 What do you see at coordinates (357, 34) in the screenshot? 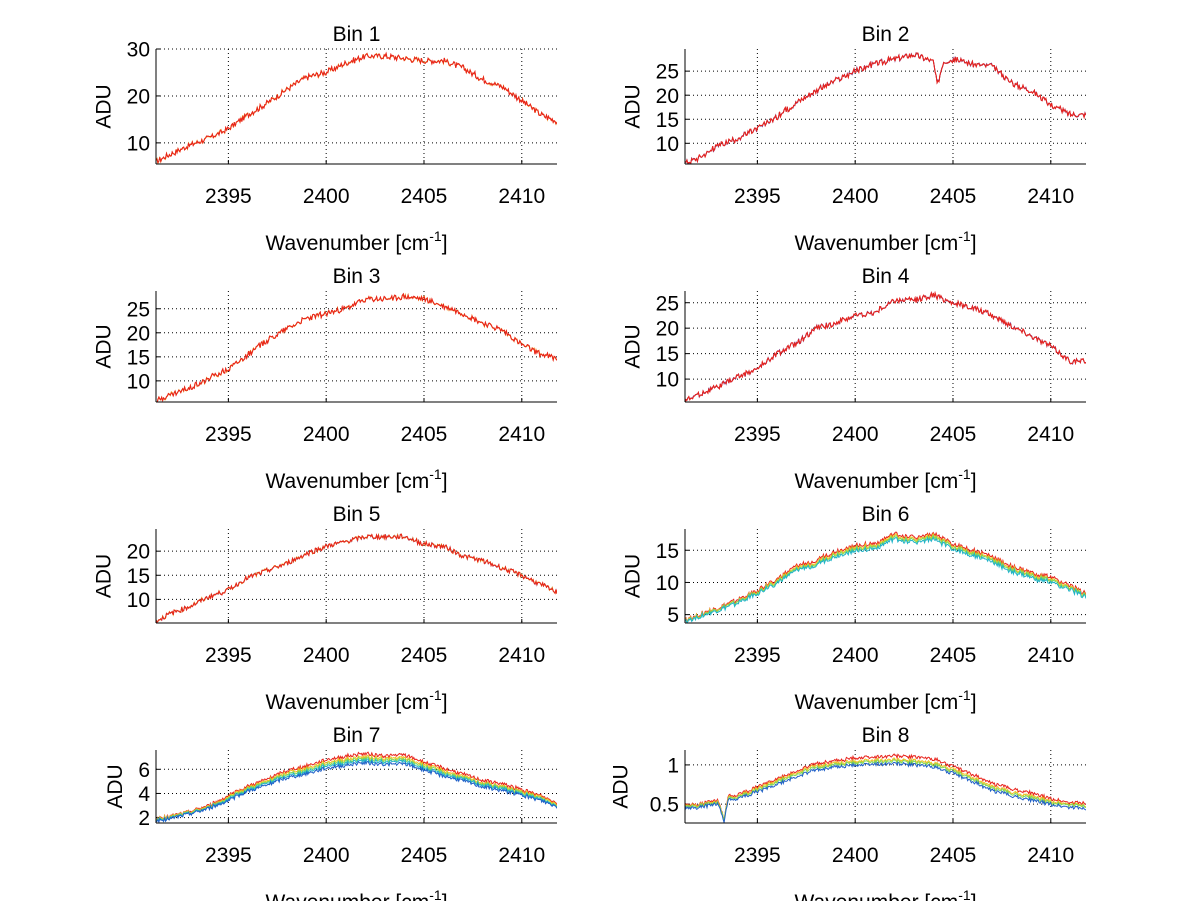
I see `subplot-title: Bin 1` at bounding box center [357, 34].